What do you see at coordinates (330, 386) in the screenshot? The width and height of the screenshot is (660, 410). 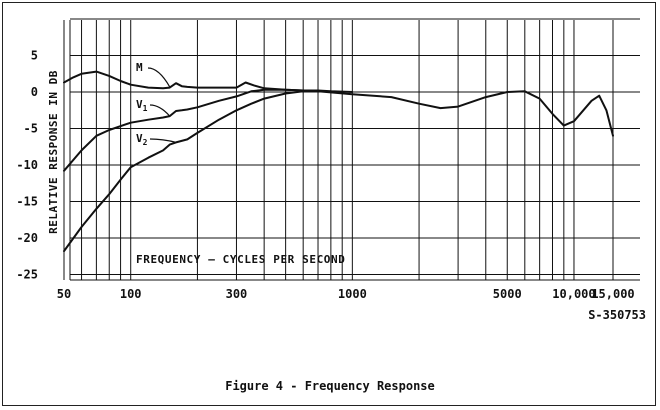 I see `figure-caption: Figure 4 - Frequency Response` at bounding box center [330, 386].